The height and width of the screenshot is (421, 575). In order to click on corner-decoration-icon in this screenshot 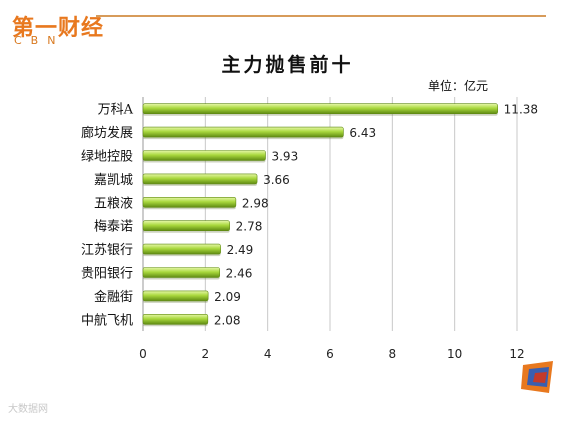, I will do `click(537, 377)`.